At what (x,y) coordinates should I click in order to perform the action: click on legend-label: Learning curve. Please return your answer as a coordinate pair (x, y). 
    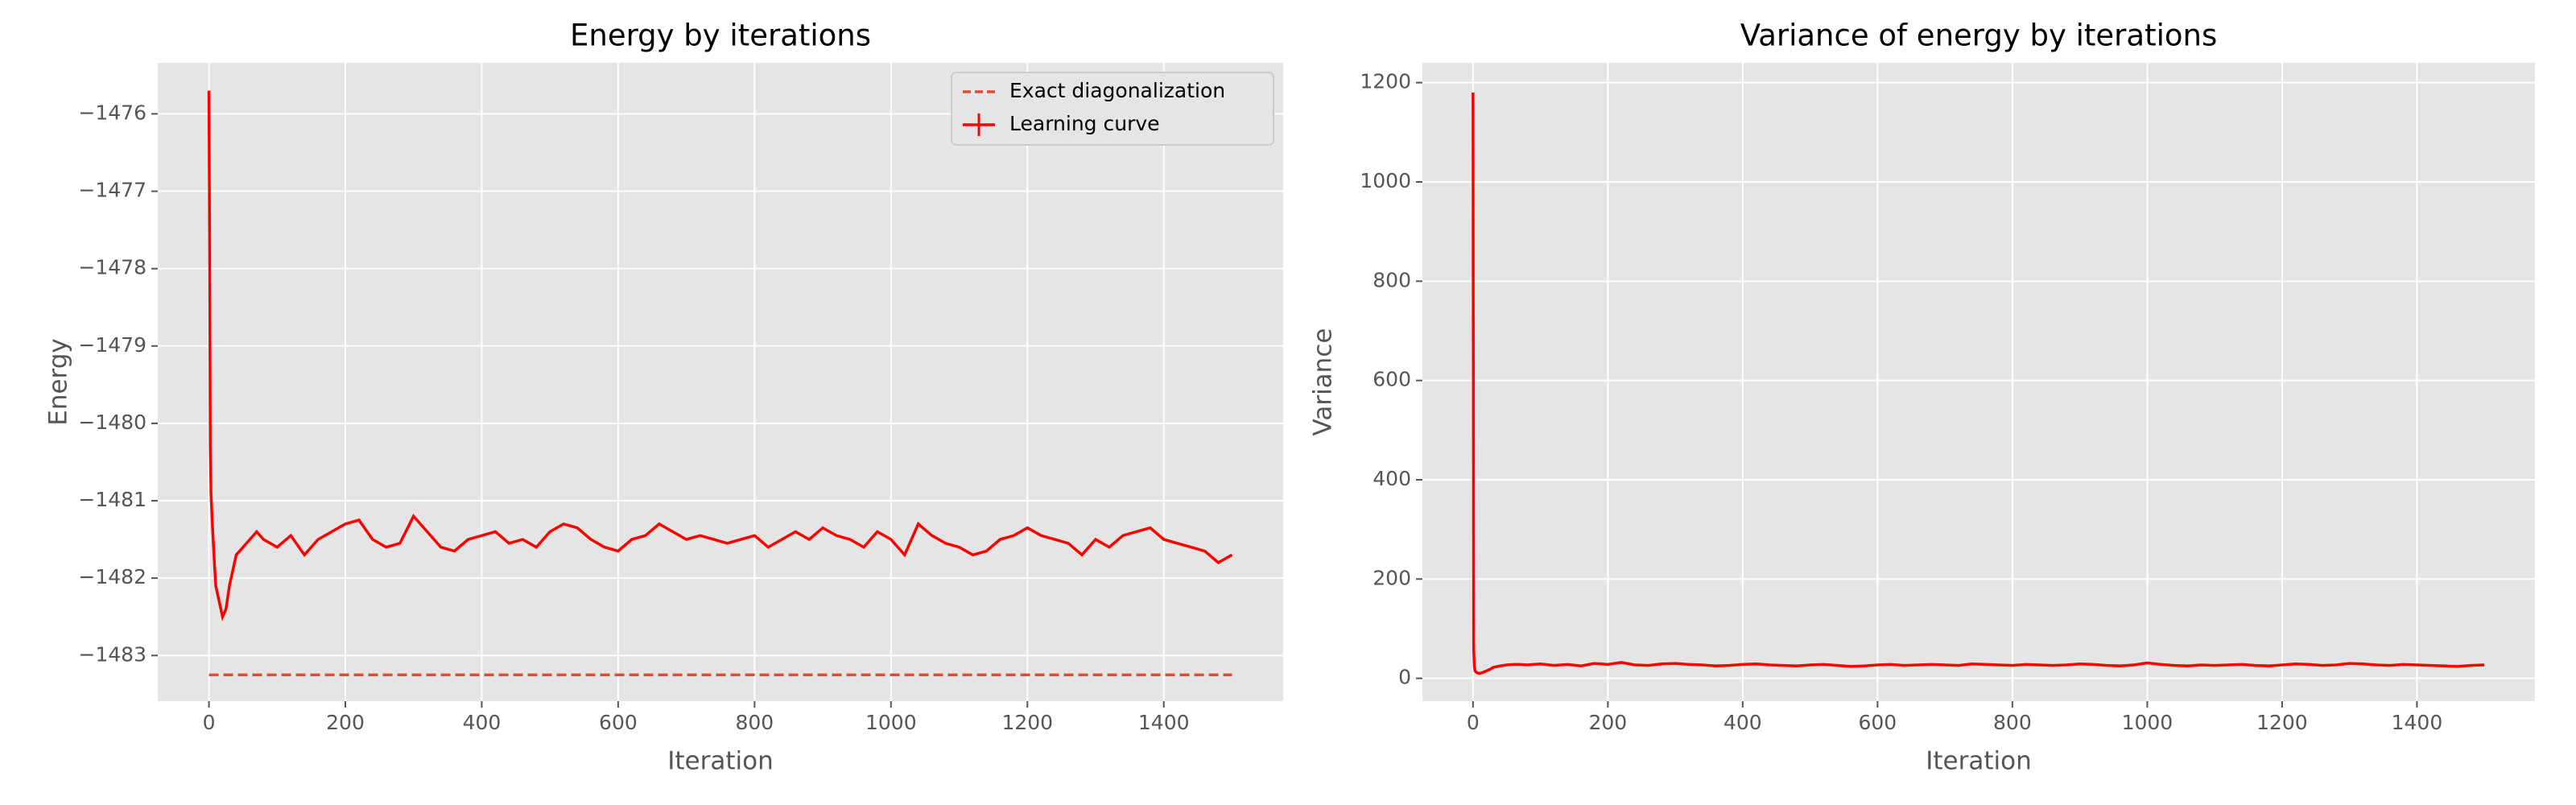
    Looking at the image, I should click on (1084, 123).